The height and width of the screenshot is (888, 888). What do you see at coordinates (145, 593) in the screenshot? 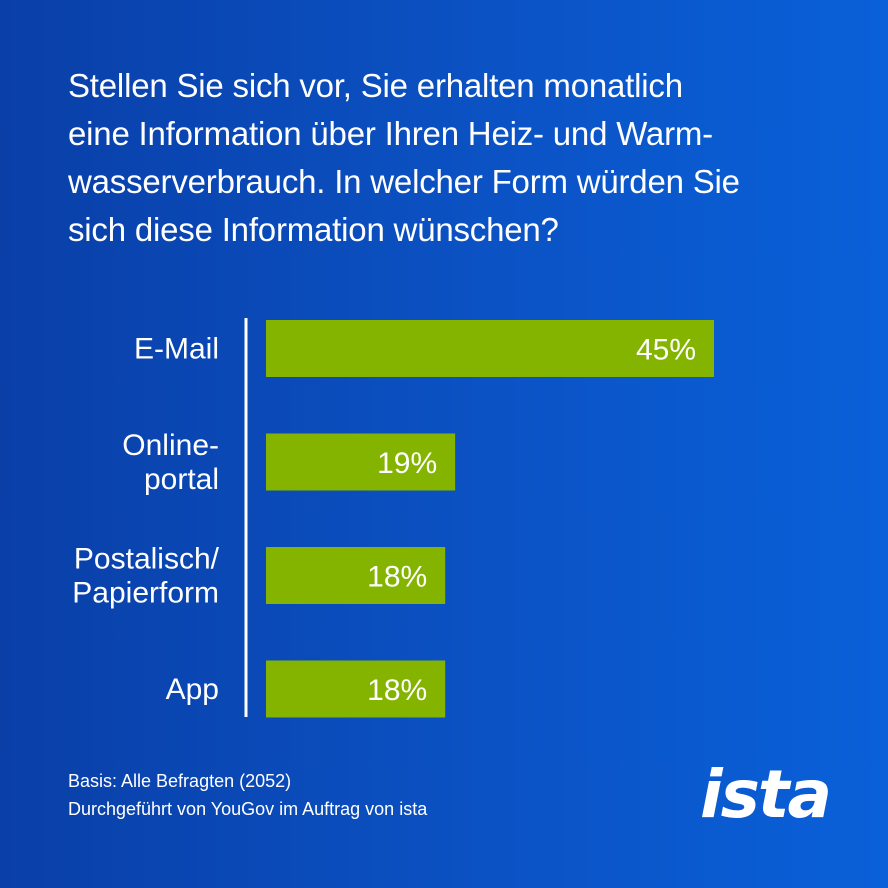
I see `category-label: Papierform` at bounding box center [145, 593].